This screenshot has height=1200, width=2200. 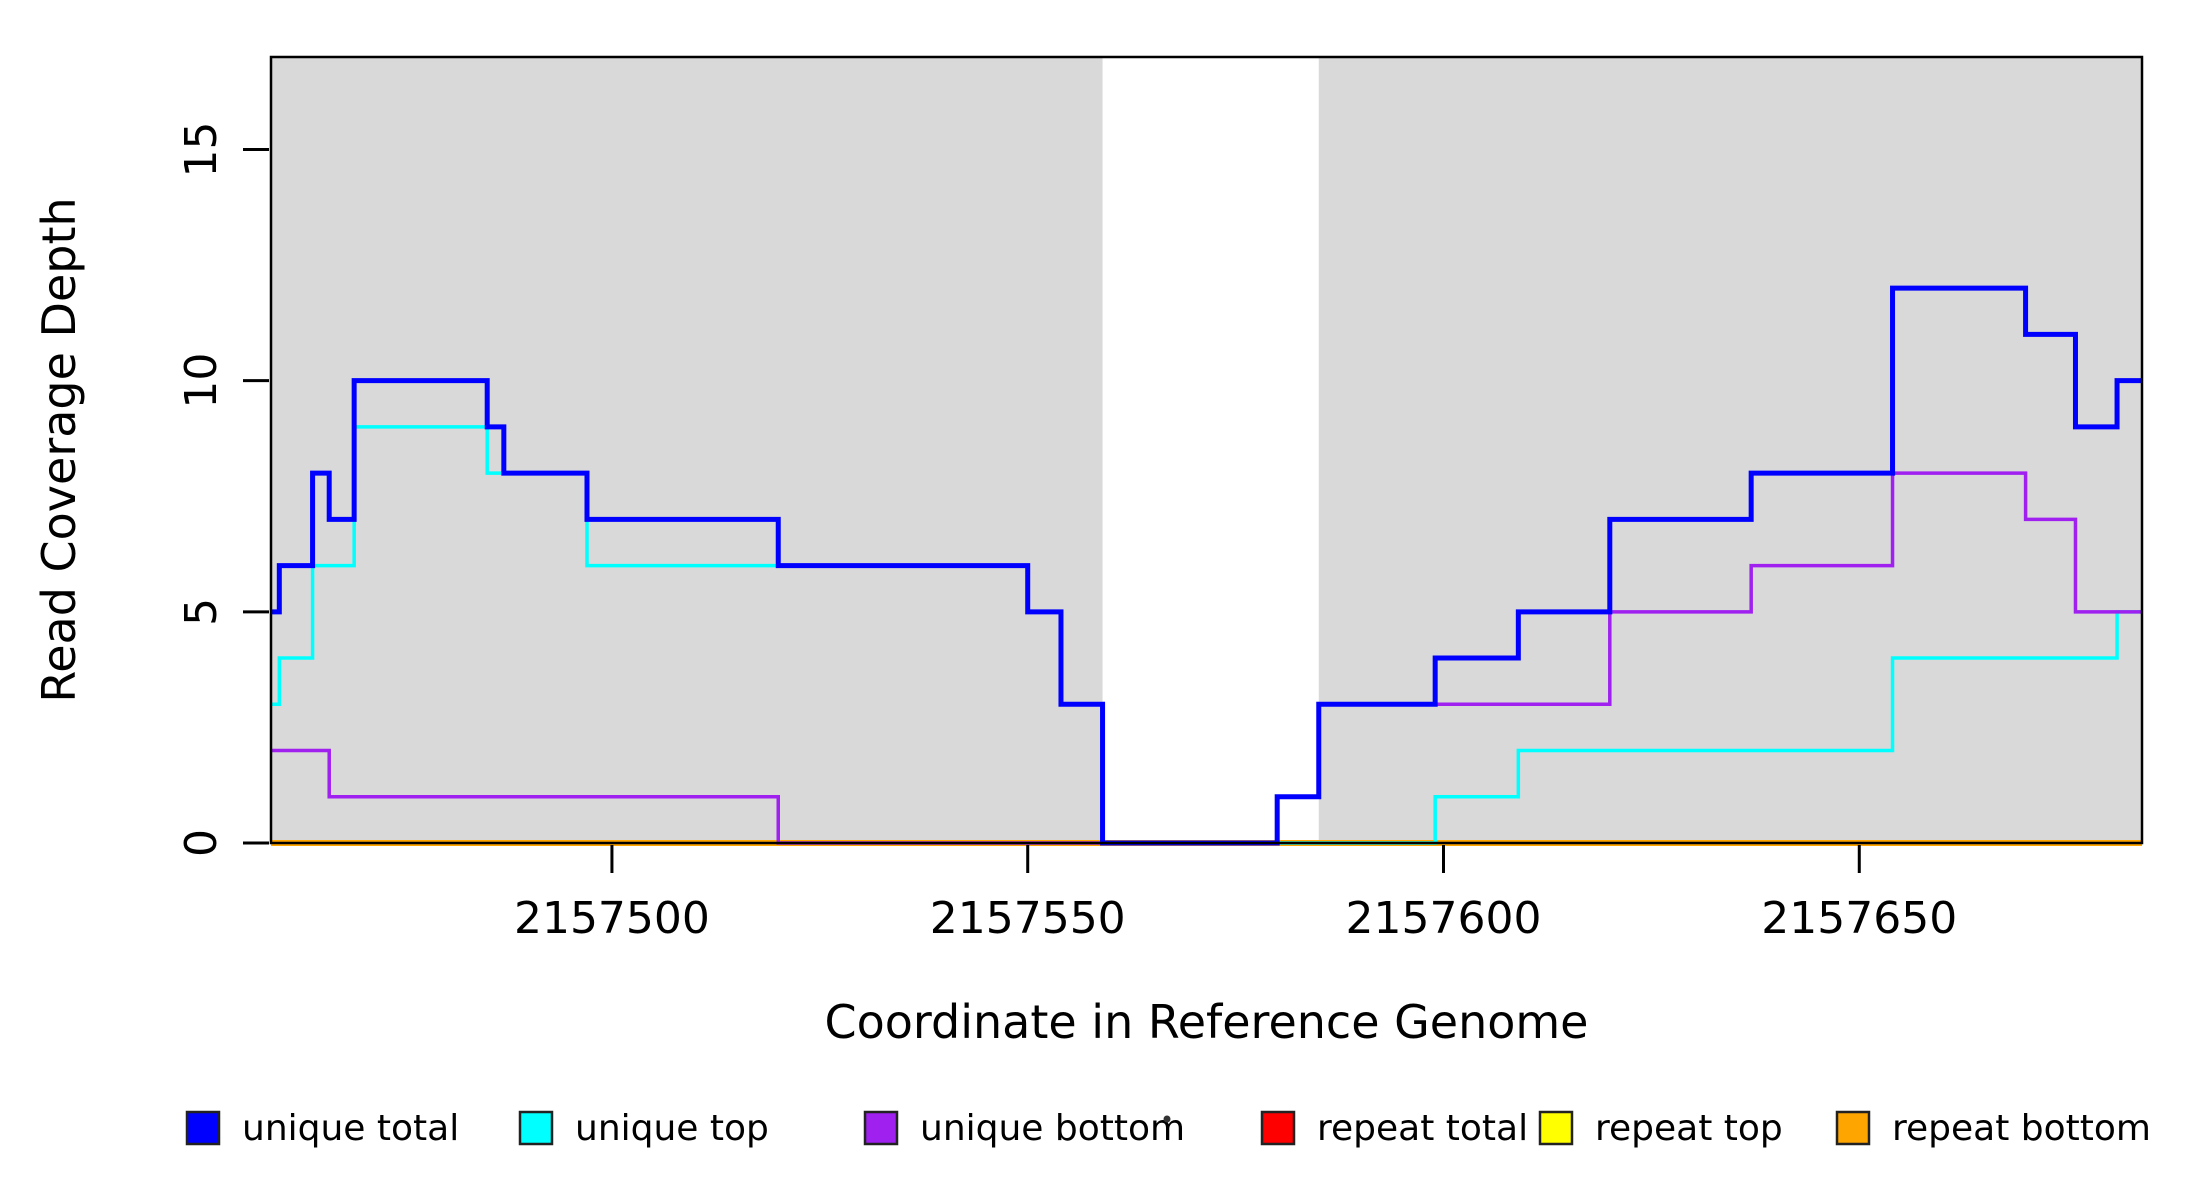 I want to click on legend-item-repeat-total: repeat total, so click(x=1394, y=1128).